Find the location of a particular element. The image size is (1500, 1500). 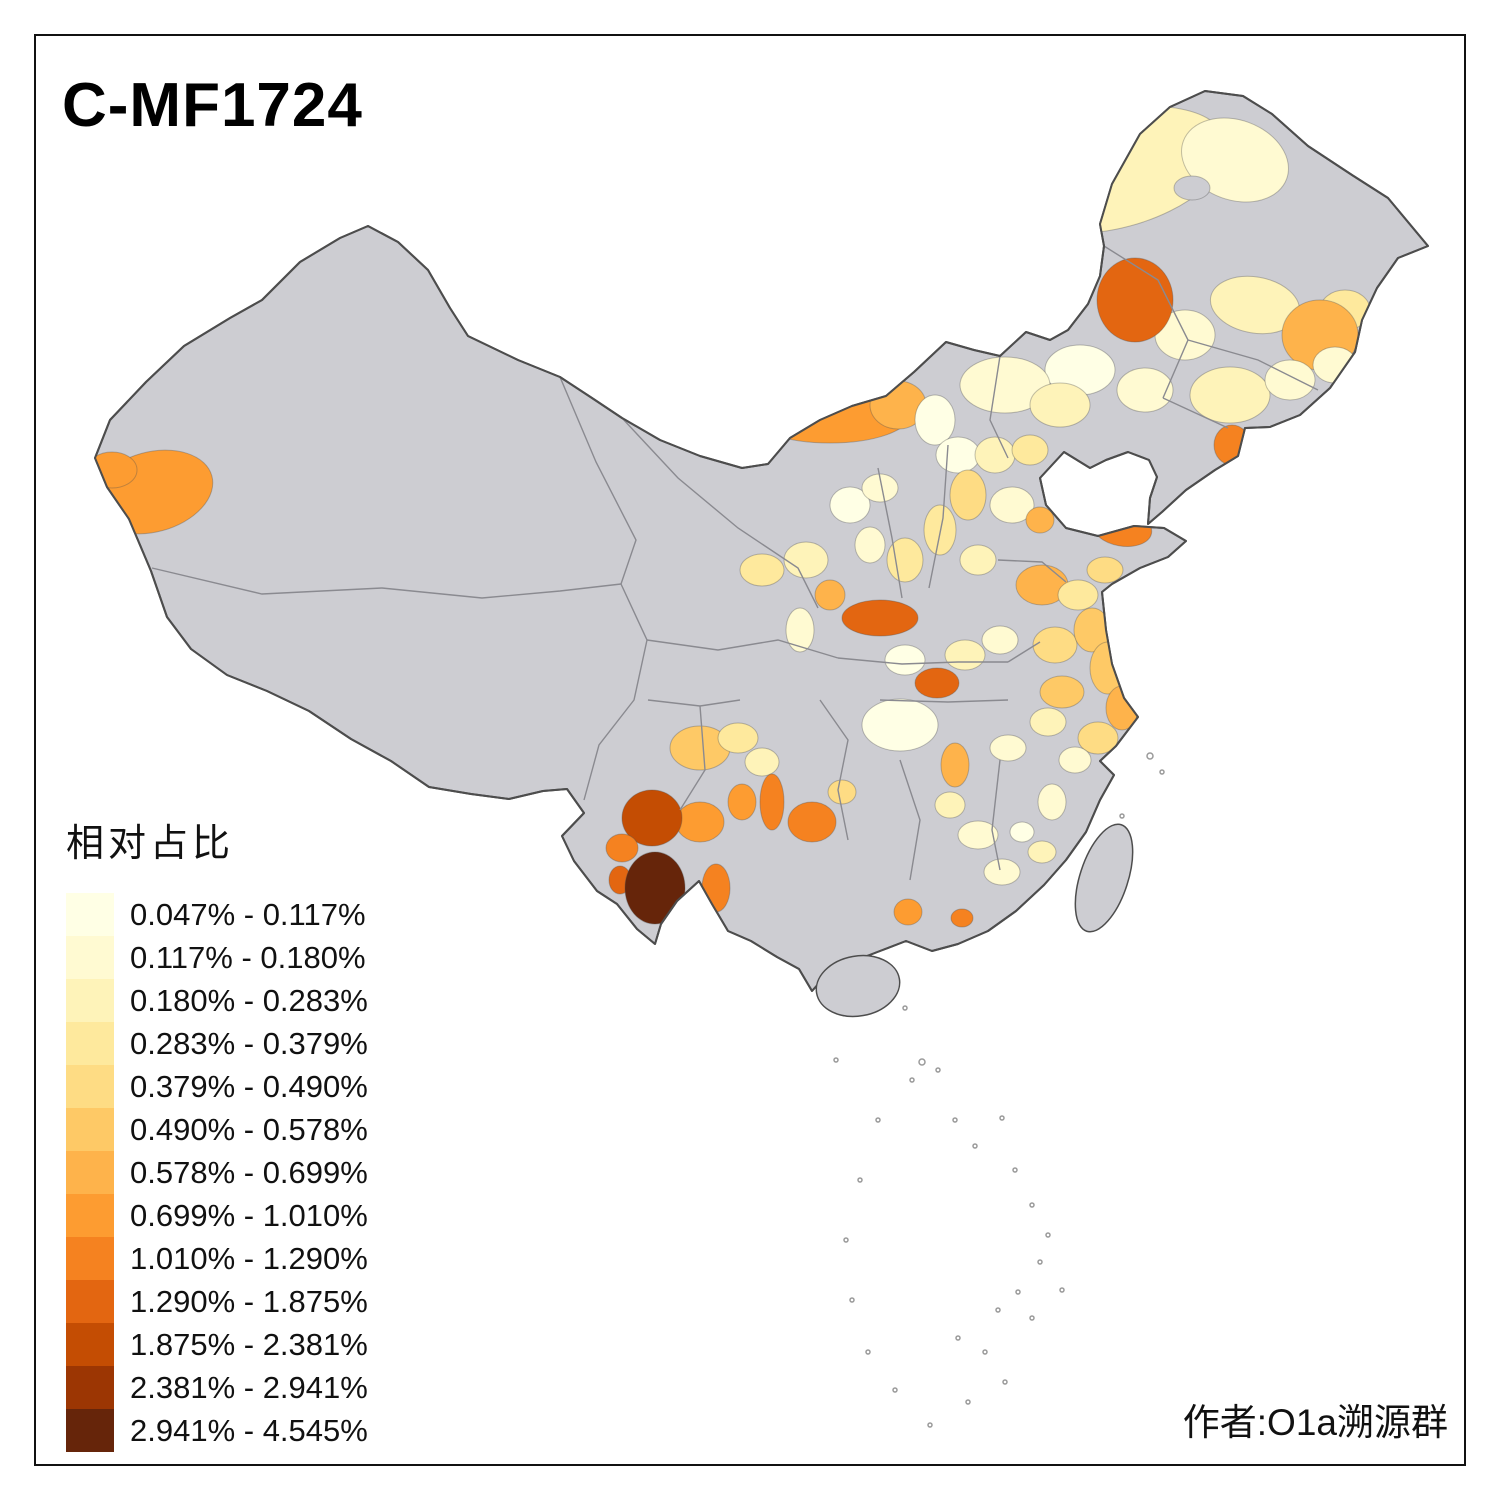

legend-item: 0.699% - 1.010% is located at coordinates (217, 1215).